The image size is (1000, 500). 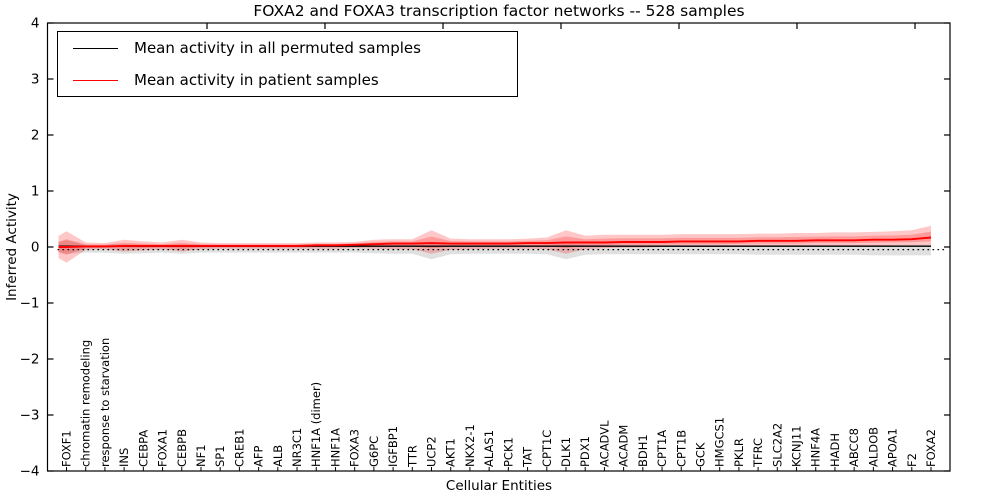 I want to click on x-category-label: UCP2, so click(x=432, y=451).